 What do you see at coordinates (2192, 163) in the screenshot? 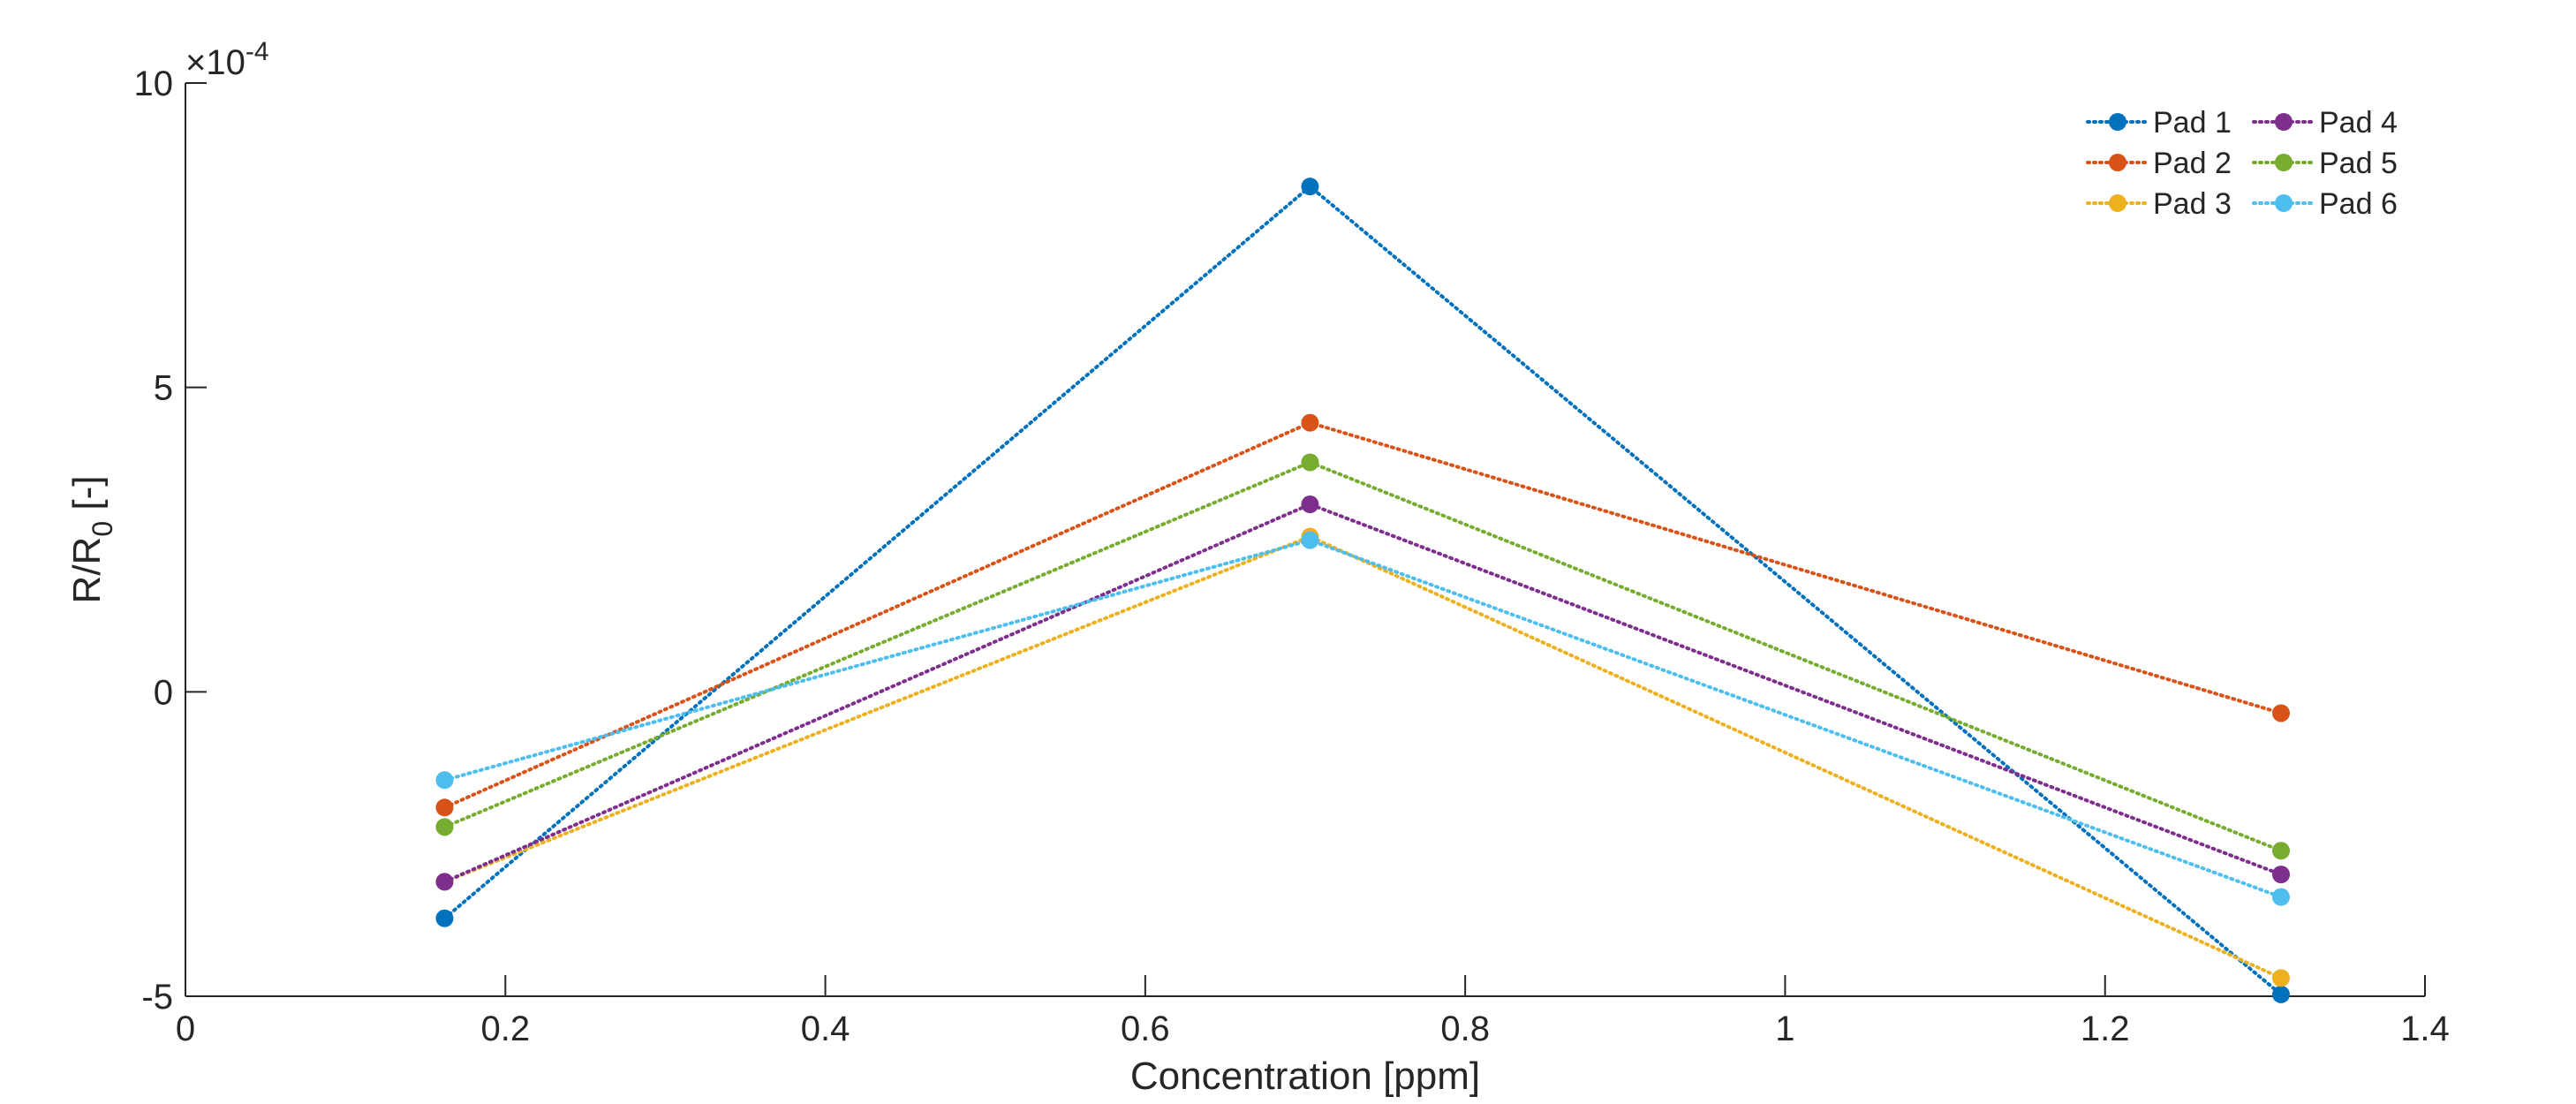
I see `legend-label: Pad 2` at bounding box center [2192, 163].